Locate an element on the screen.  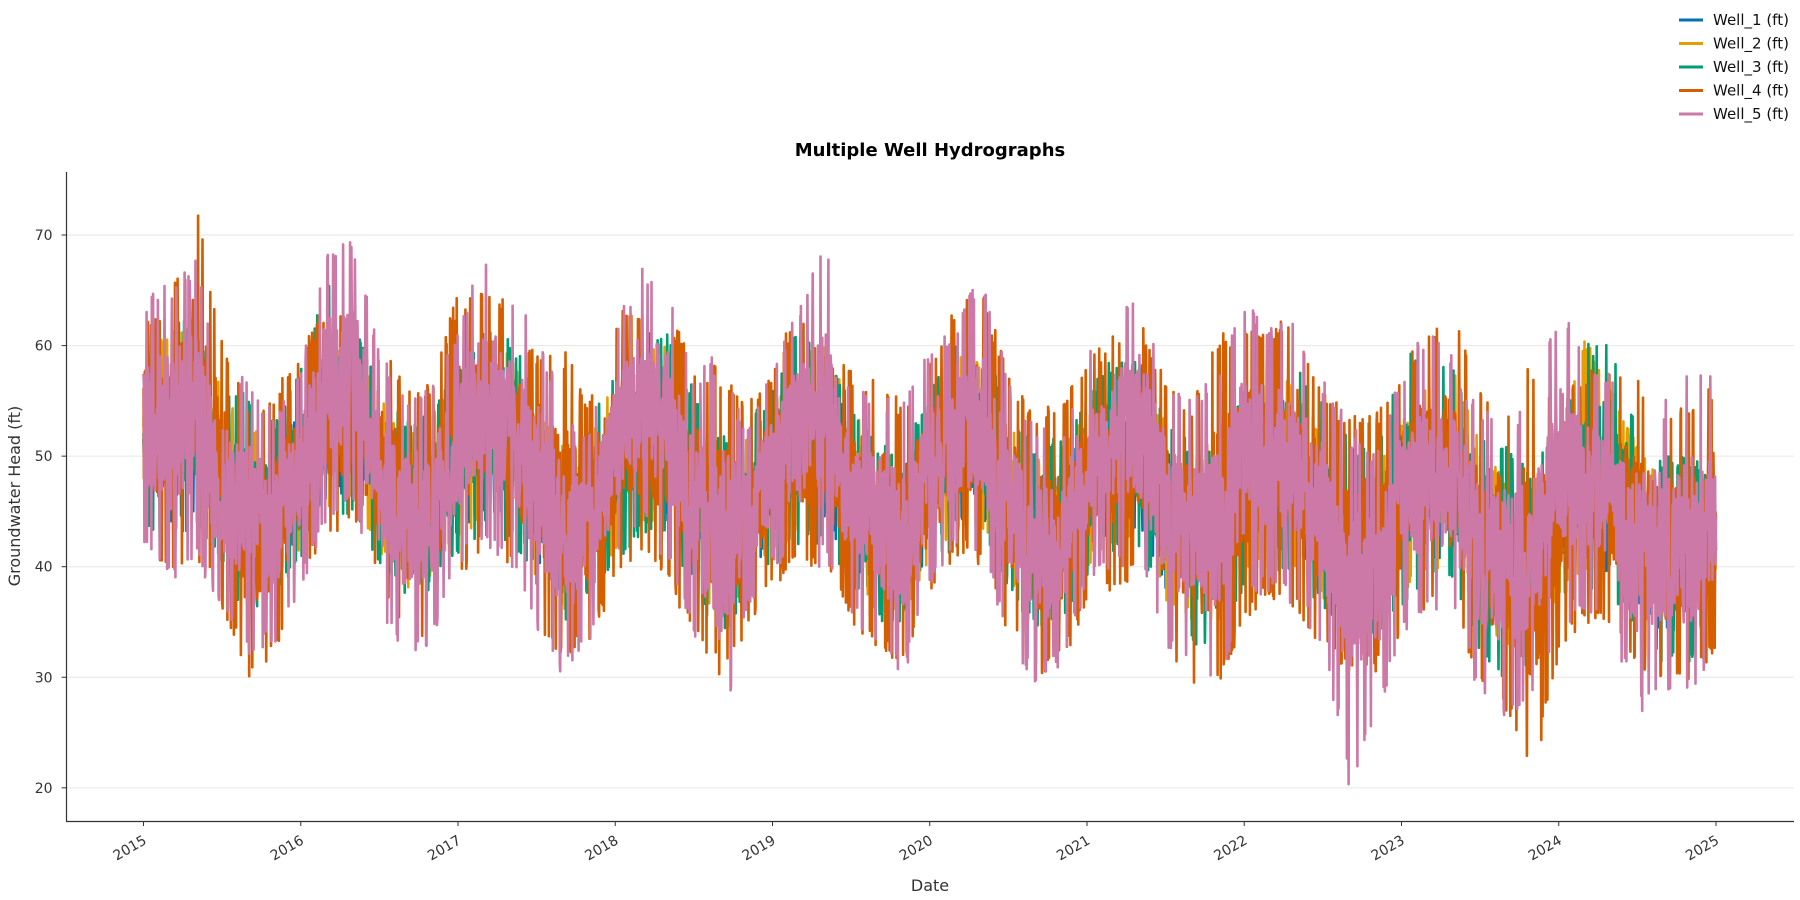
x-tick-label: 2020 is located at coordinates (916, 849).